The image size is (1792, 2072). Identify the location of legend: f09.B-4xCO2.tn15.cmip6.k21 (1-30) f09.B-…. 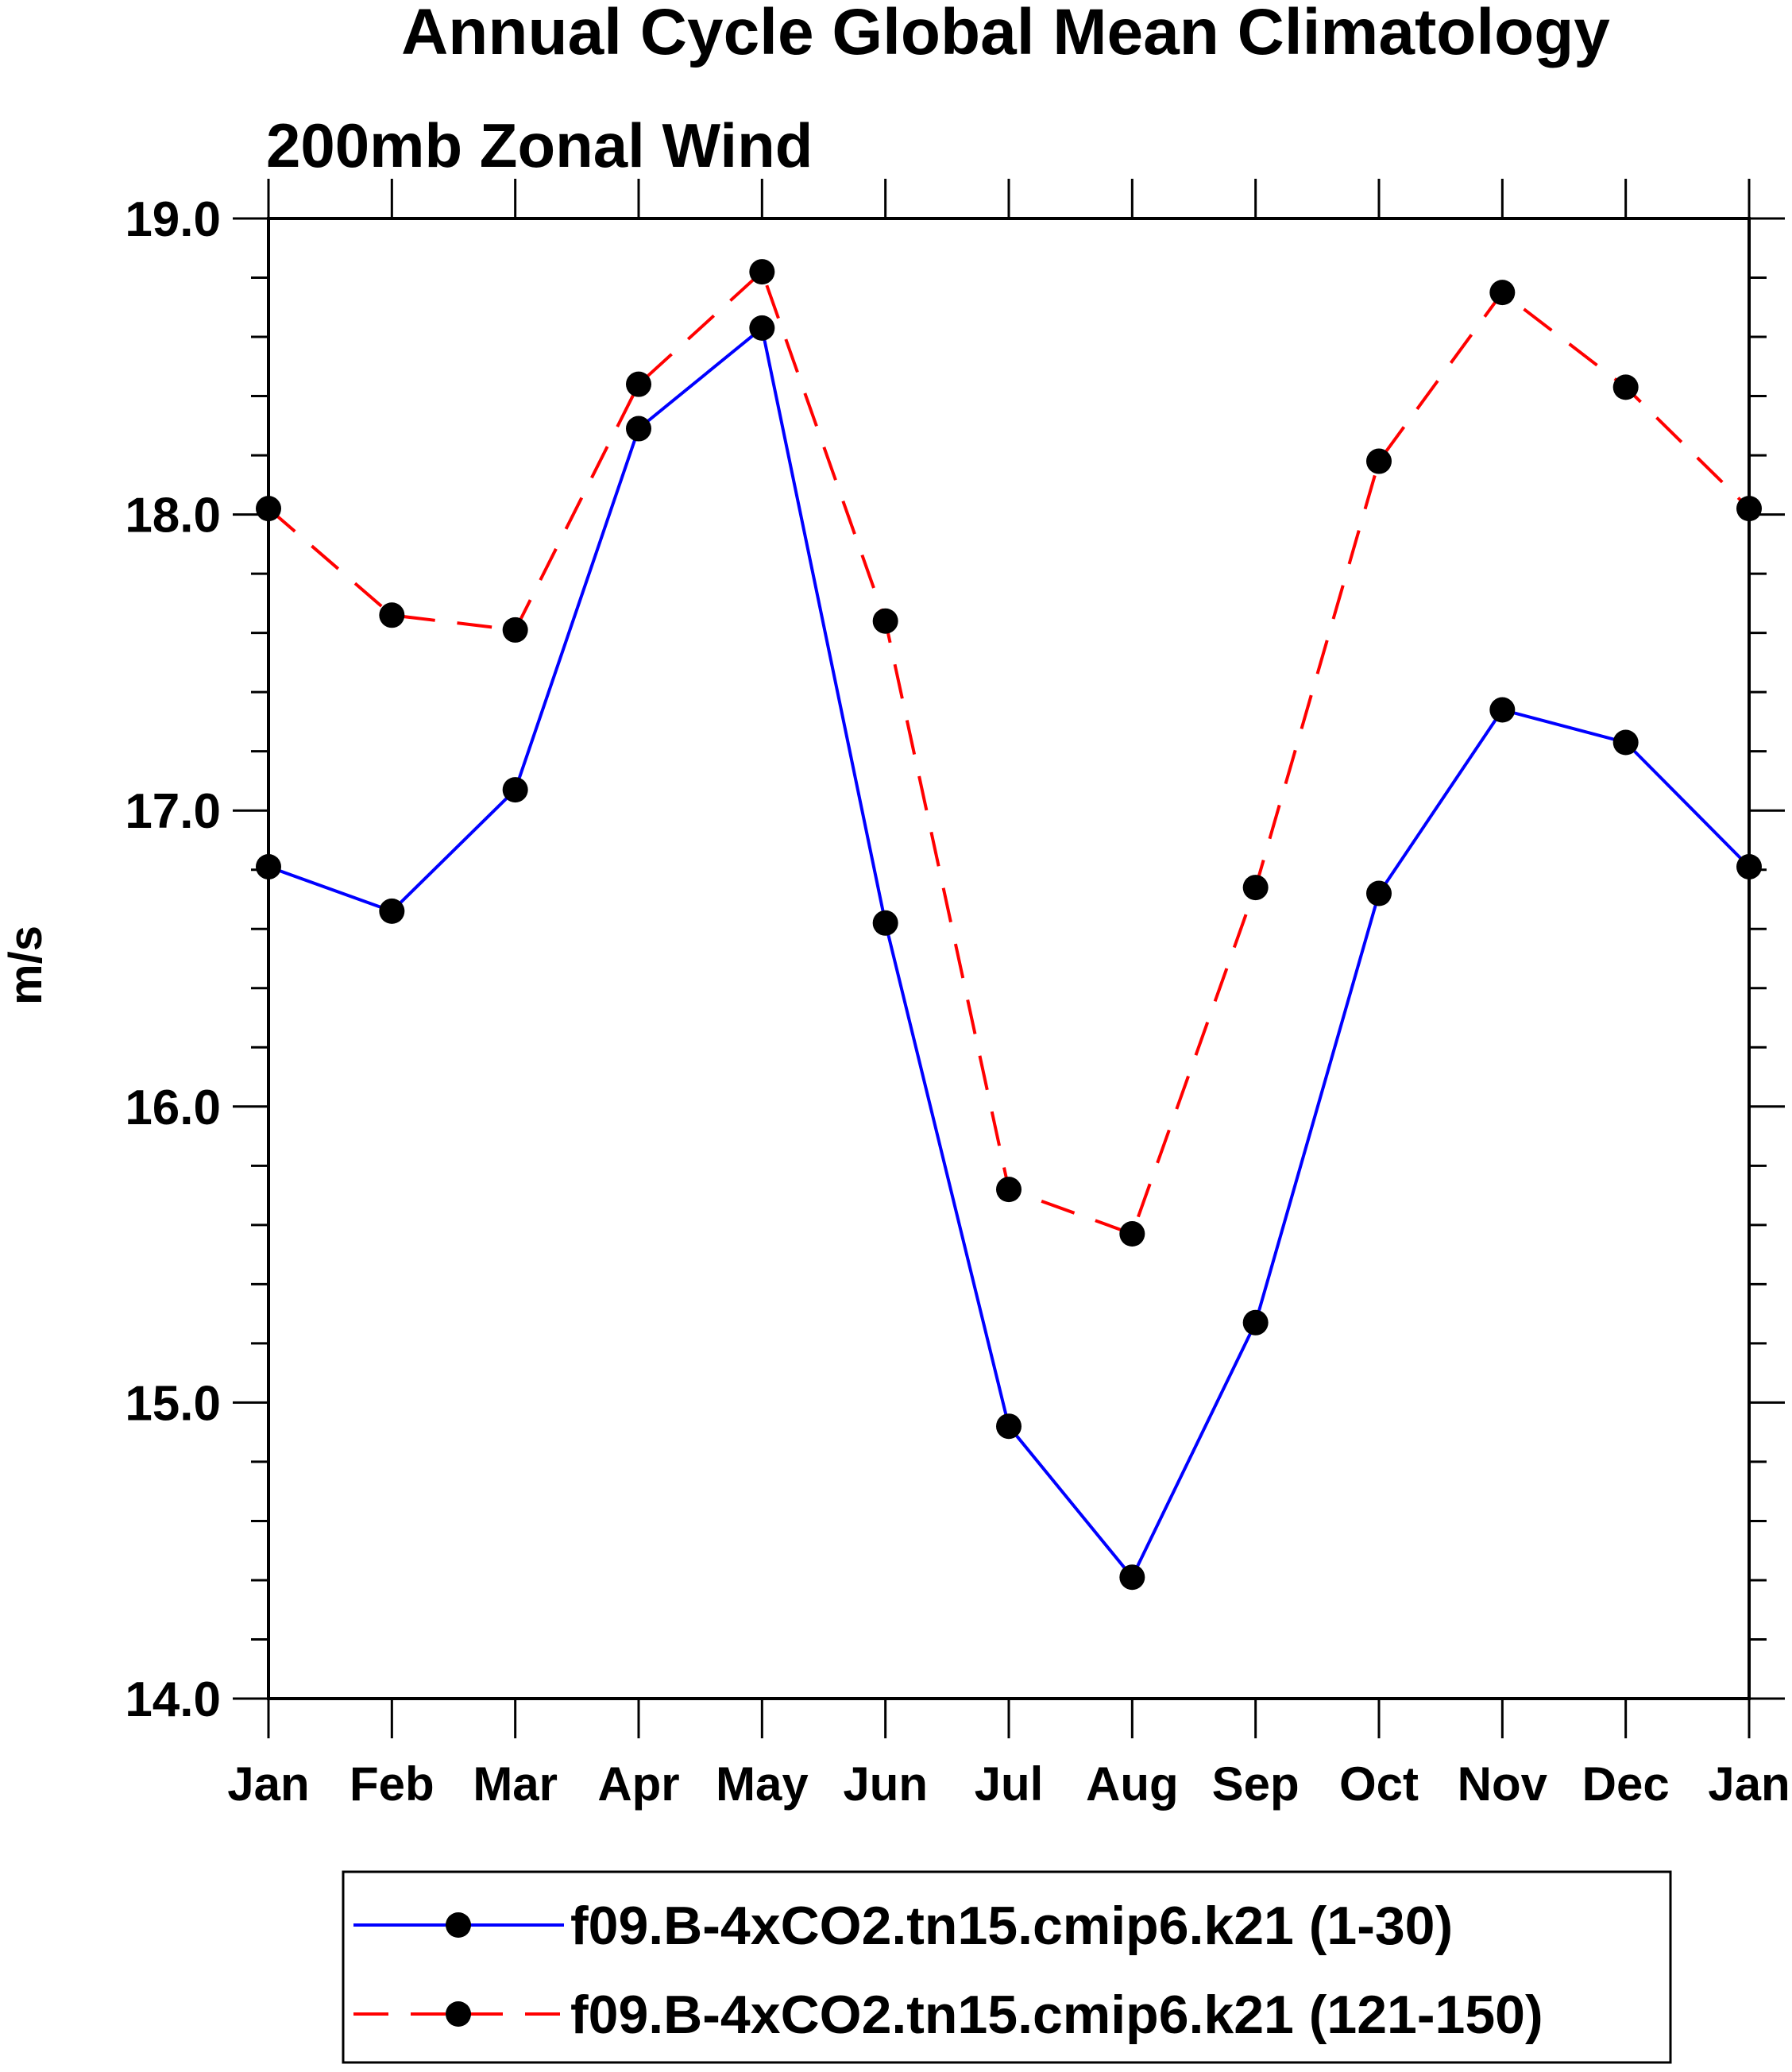
(1007, 1967).